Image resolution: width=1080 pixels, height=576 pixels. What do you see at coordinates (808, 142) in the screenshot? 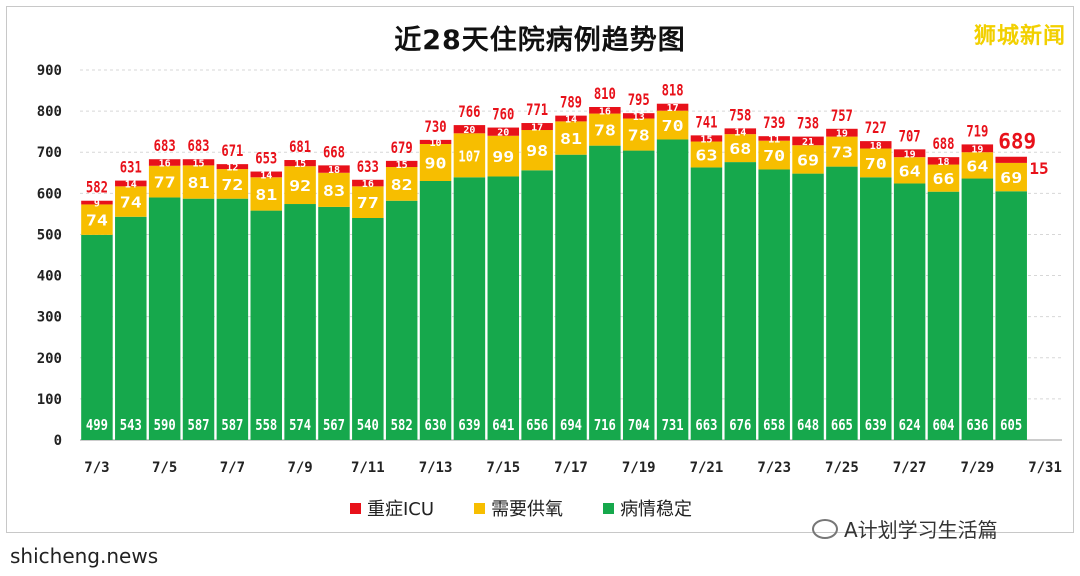
I see `data-label-icu: 21` at bounding box center [808, 142].